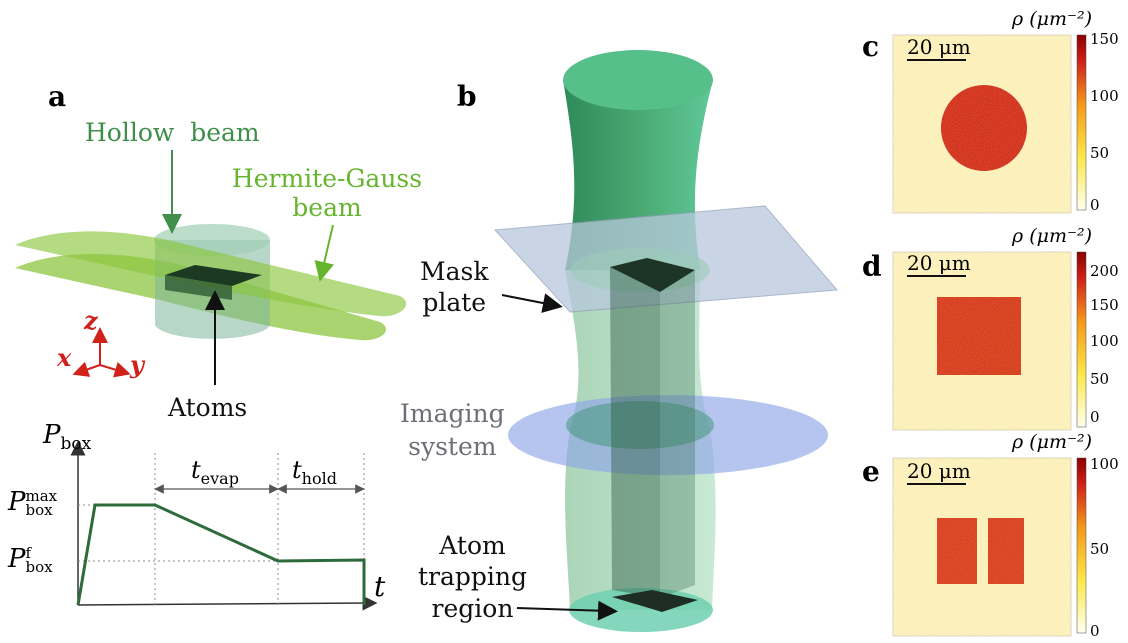 This screenshot has width=1128, height=643. Describe the element at coordinates (52, 435) in the screenshot. I see `ramp-y-axis-title-main: P` at that location.